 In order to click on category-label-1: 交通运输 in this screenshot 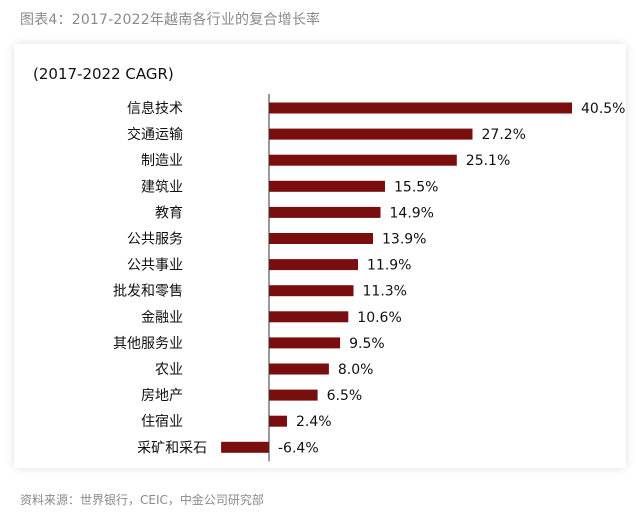, I will do `click(155, 134)`.